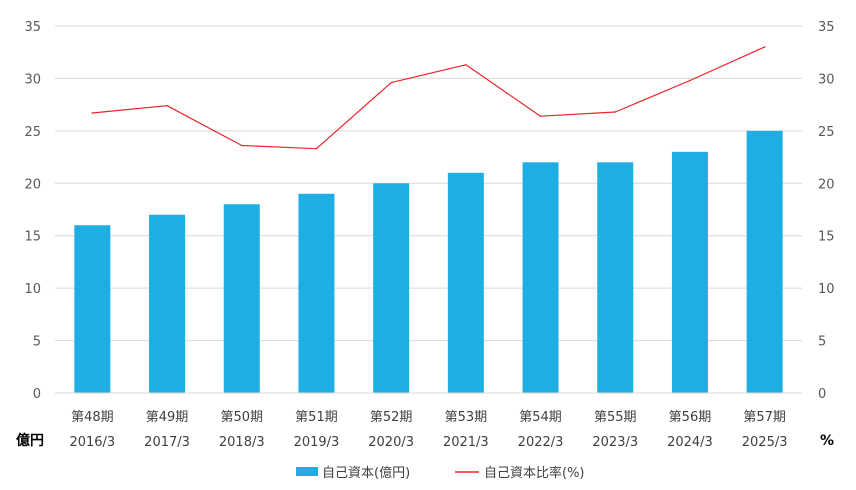 The image size is (856, 490). What do you see at coordinates (32, 184) in the screenshot?
I see `left-tick-label: 20` at bounding box center [32, 184].